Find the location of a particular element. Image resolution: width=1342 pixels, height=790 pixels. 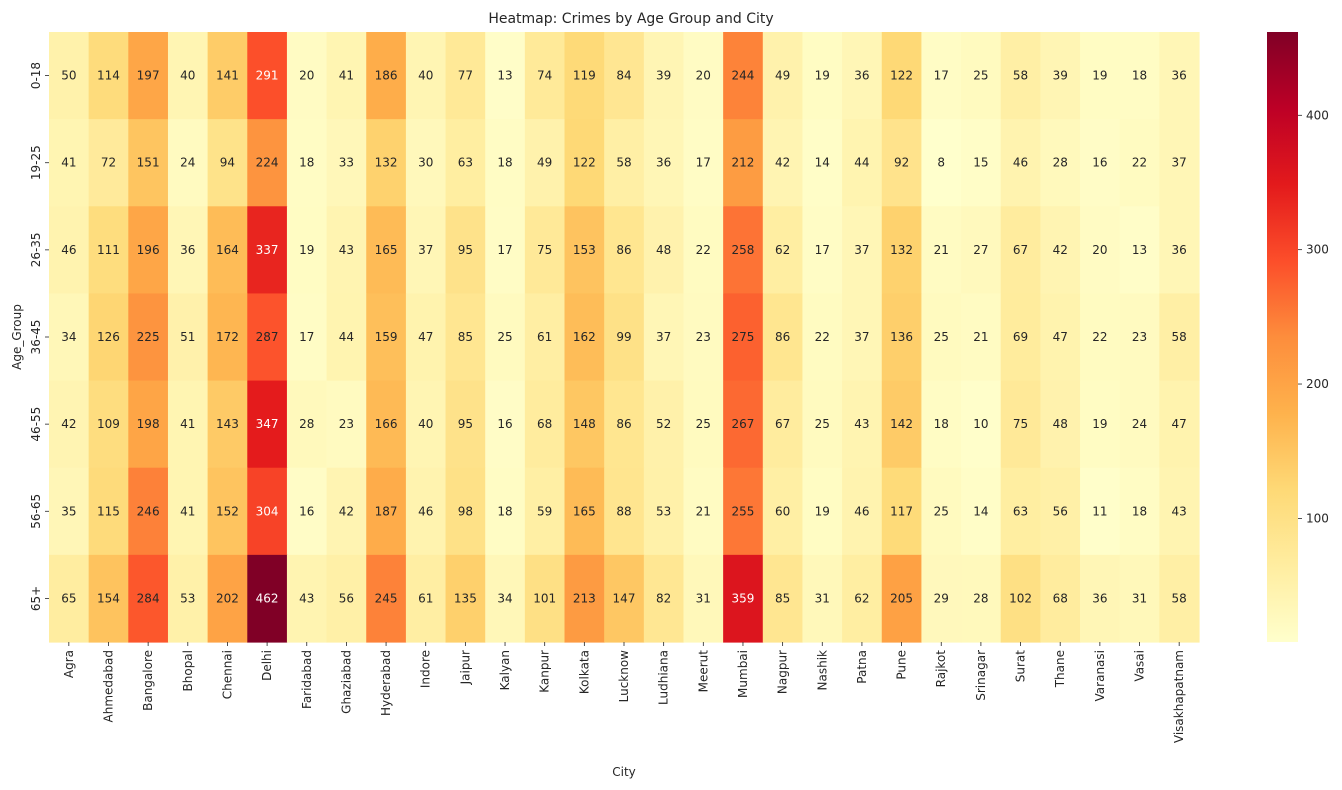

cell-value-label: 60 is located at coordinates (782, 511).